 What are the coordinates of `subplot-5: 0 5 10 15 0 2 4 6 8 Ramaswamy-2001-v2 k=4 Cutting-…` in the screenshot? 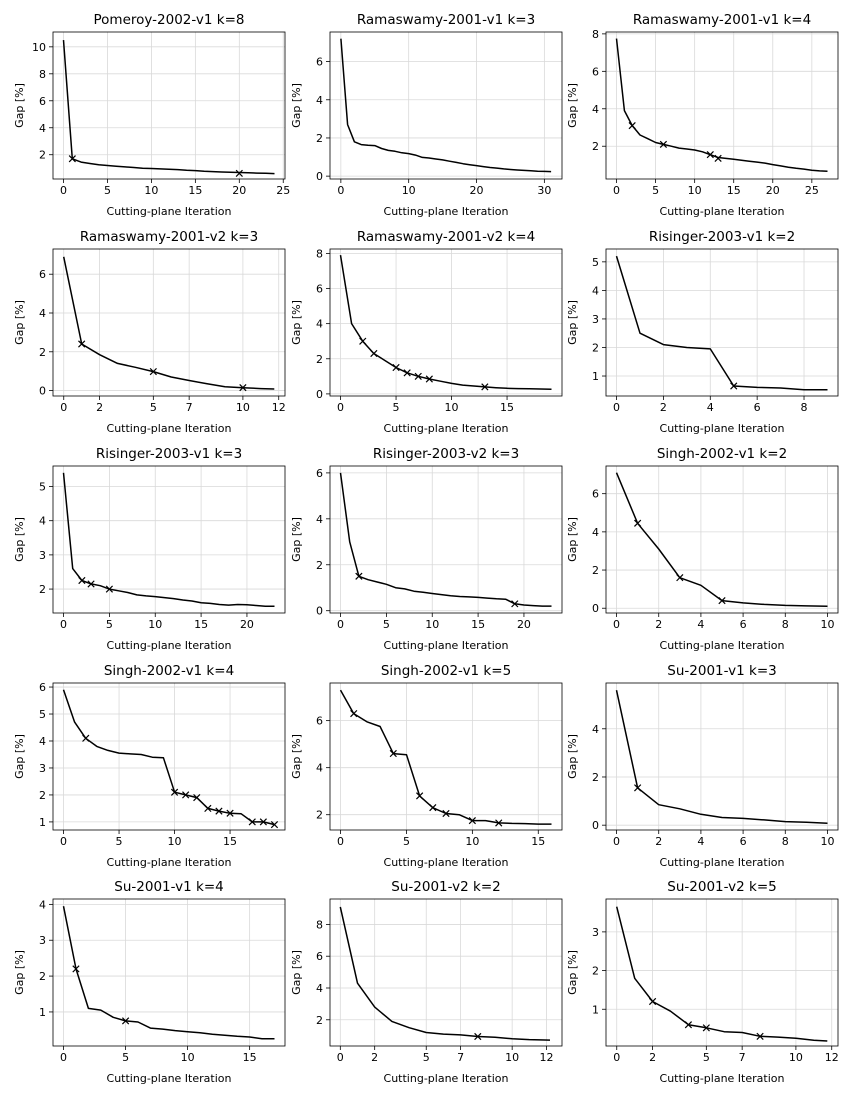 It's located at (426, 332).